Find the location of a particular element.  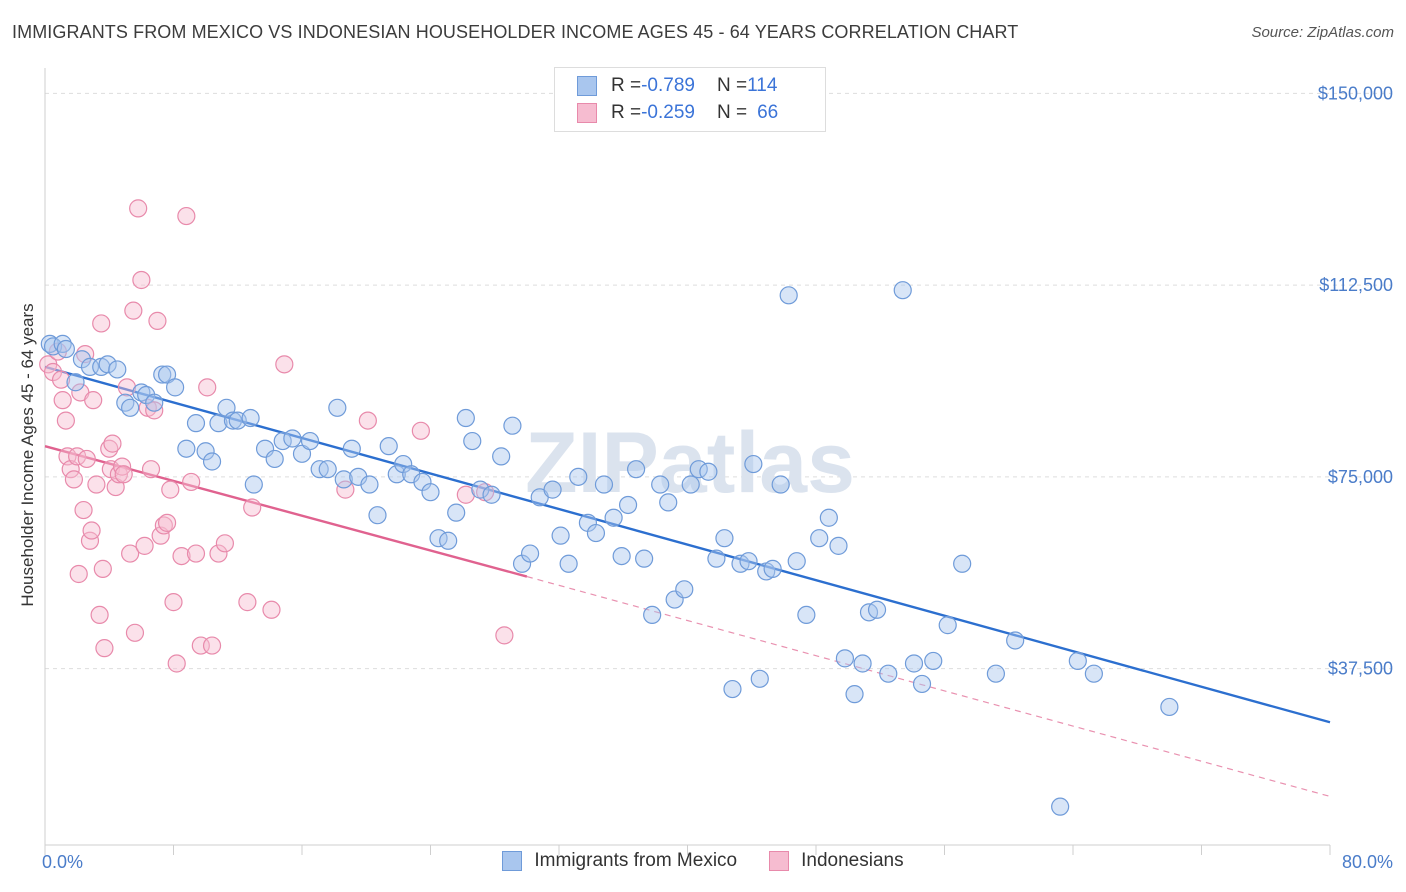

x-tick-label: 0.0% is located at coordinates (62, 862).